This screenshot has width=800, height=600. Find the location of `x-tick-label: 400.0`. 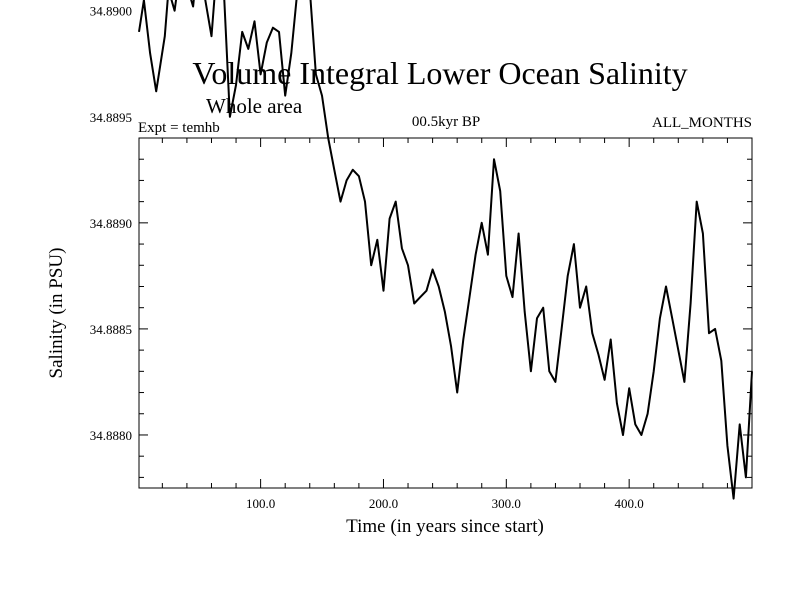

x-tick-label: 400.0 is located at coordinates (629, 503).